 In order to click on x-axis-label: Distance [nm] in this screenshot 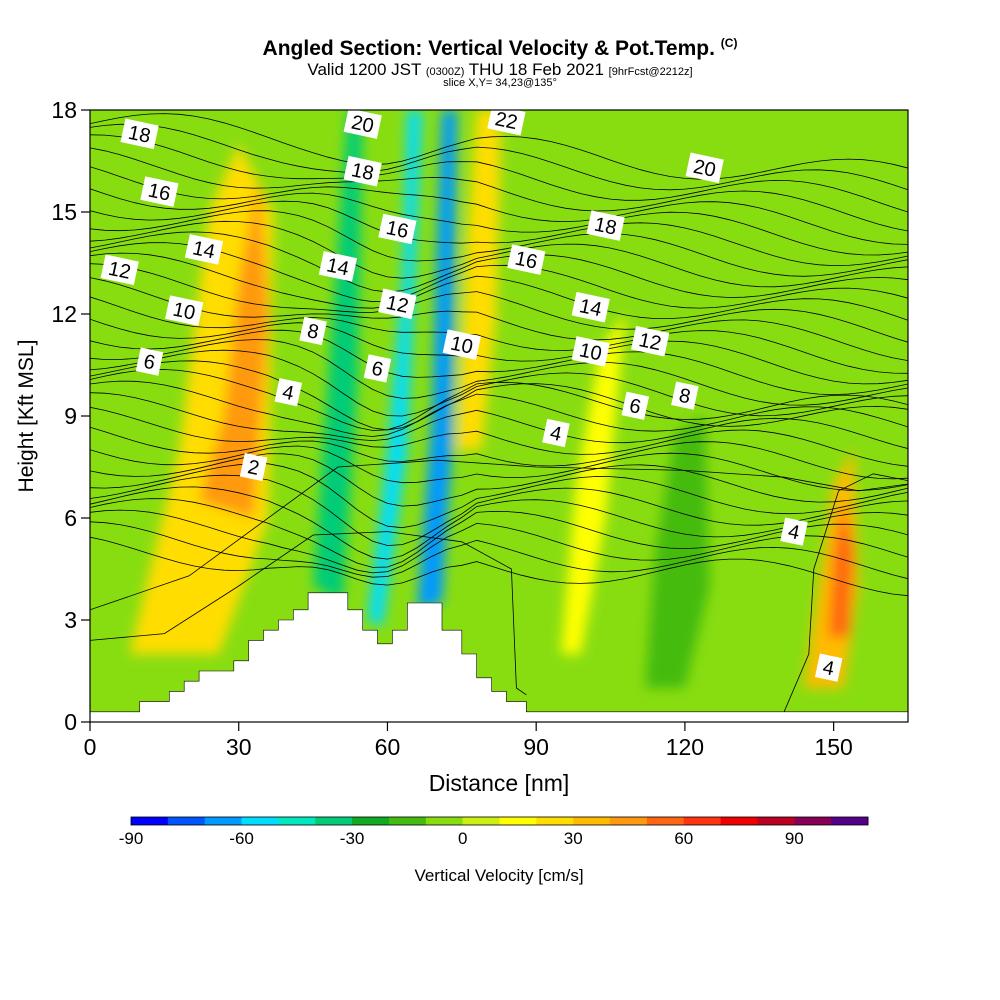, I will do `click(499, 783)`.